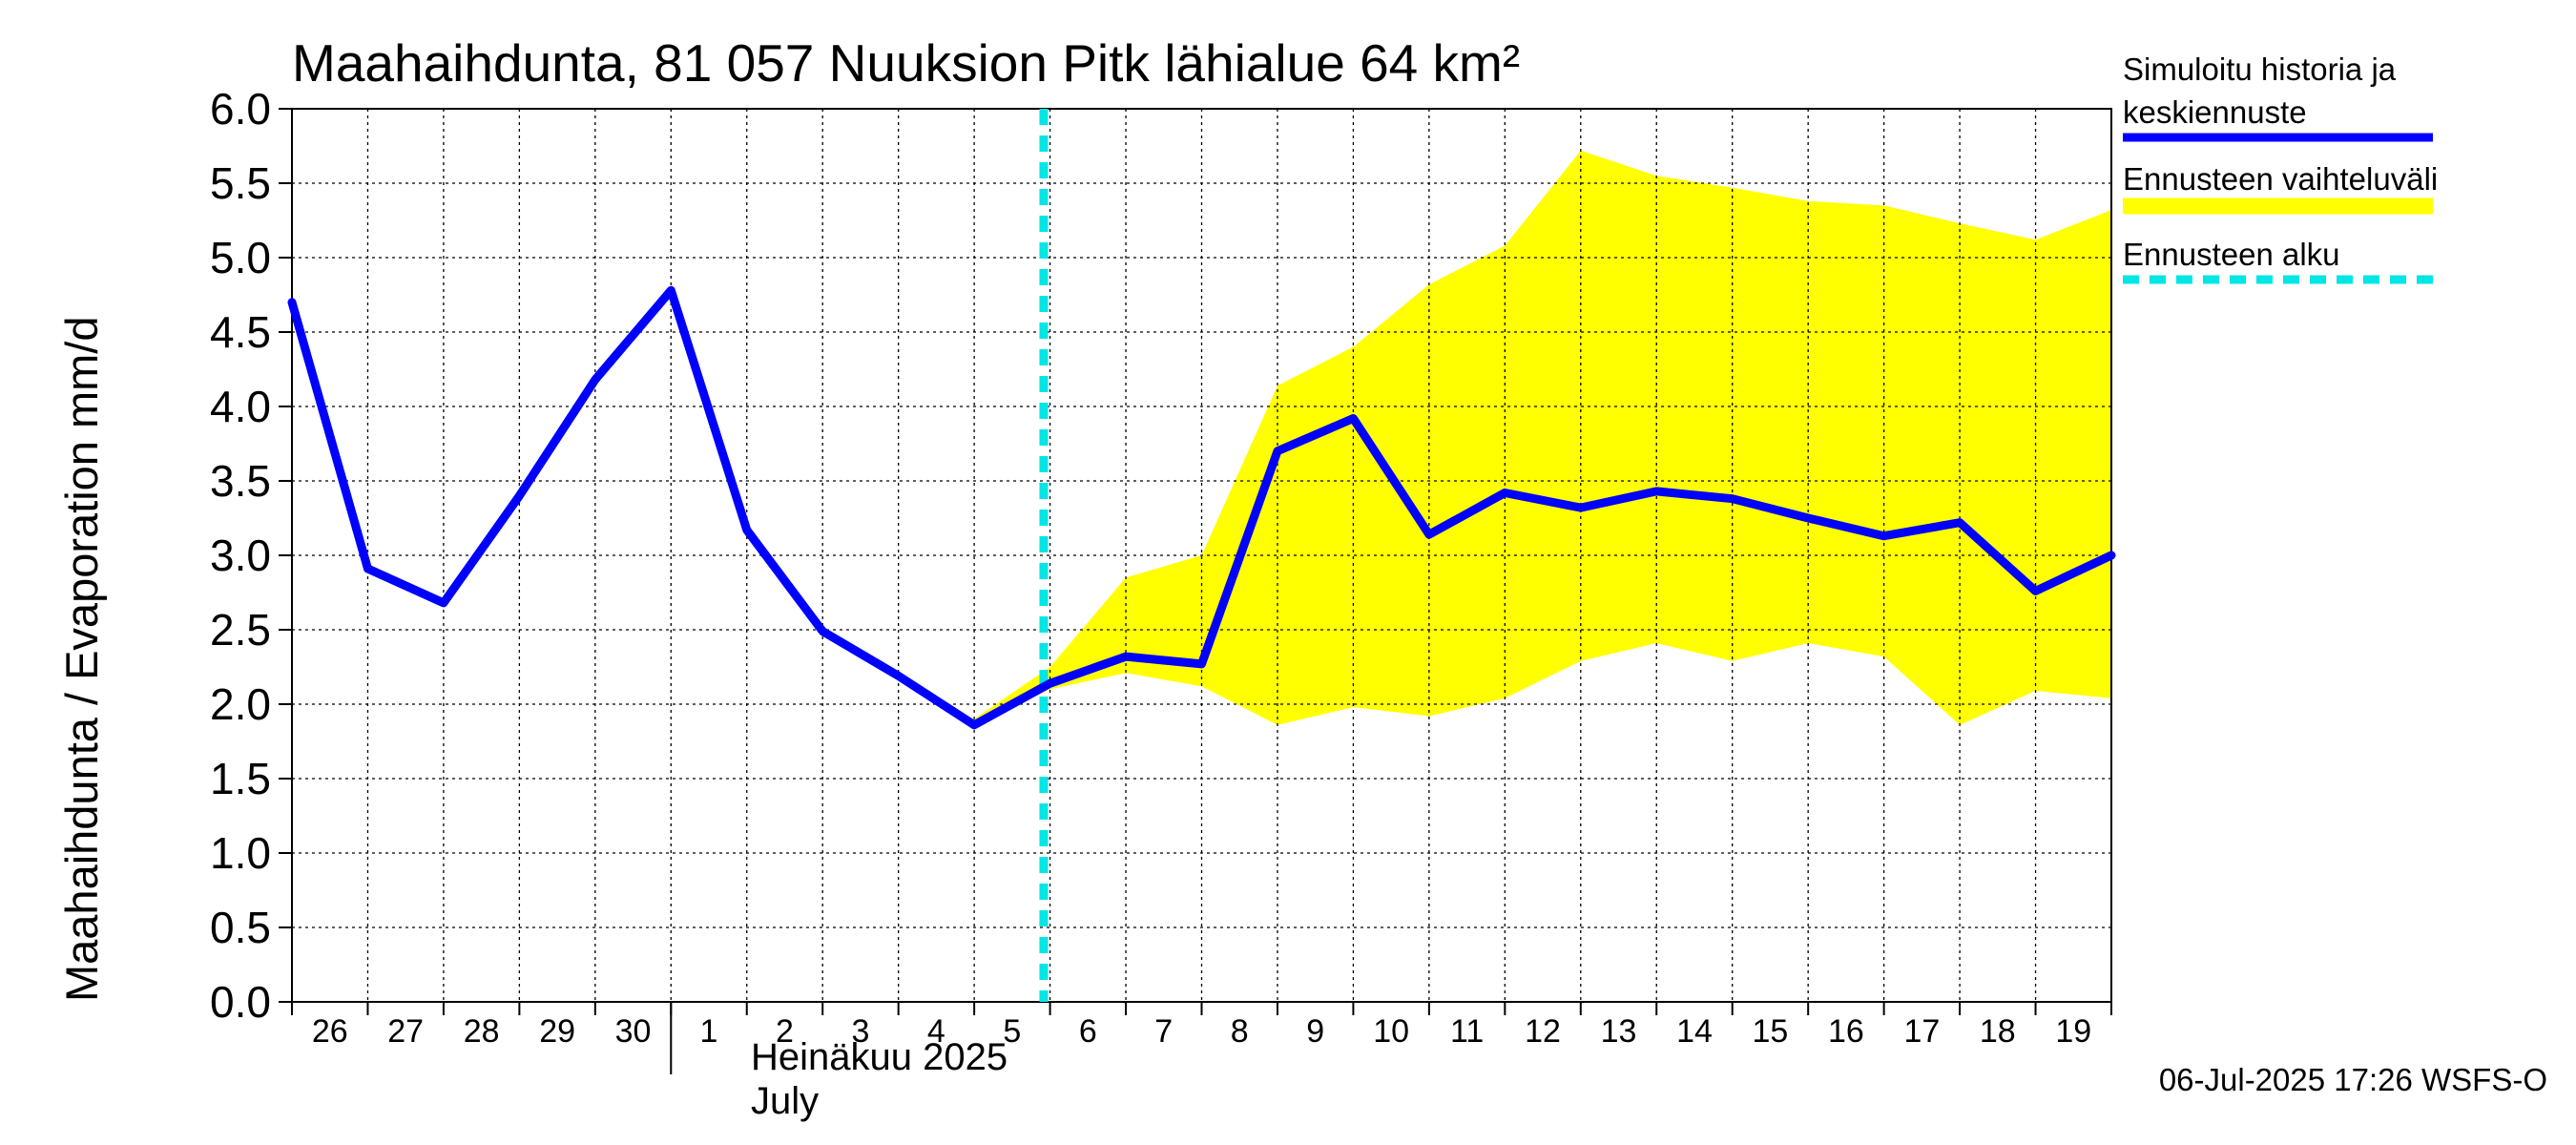 The image size is (2576, 1145). Describe the element at coordinates (240, 109) in the screenshot. I see `y-tick-label: 6.0` at that location.